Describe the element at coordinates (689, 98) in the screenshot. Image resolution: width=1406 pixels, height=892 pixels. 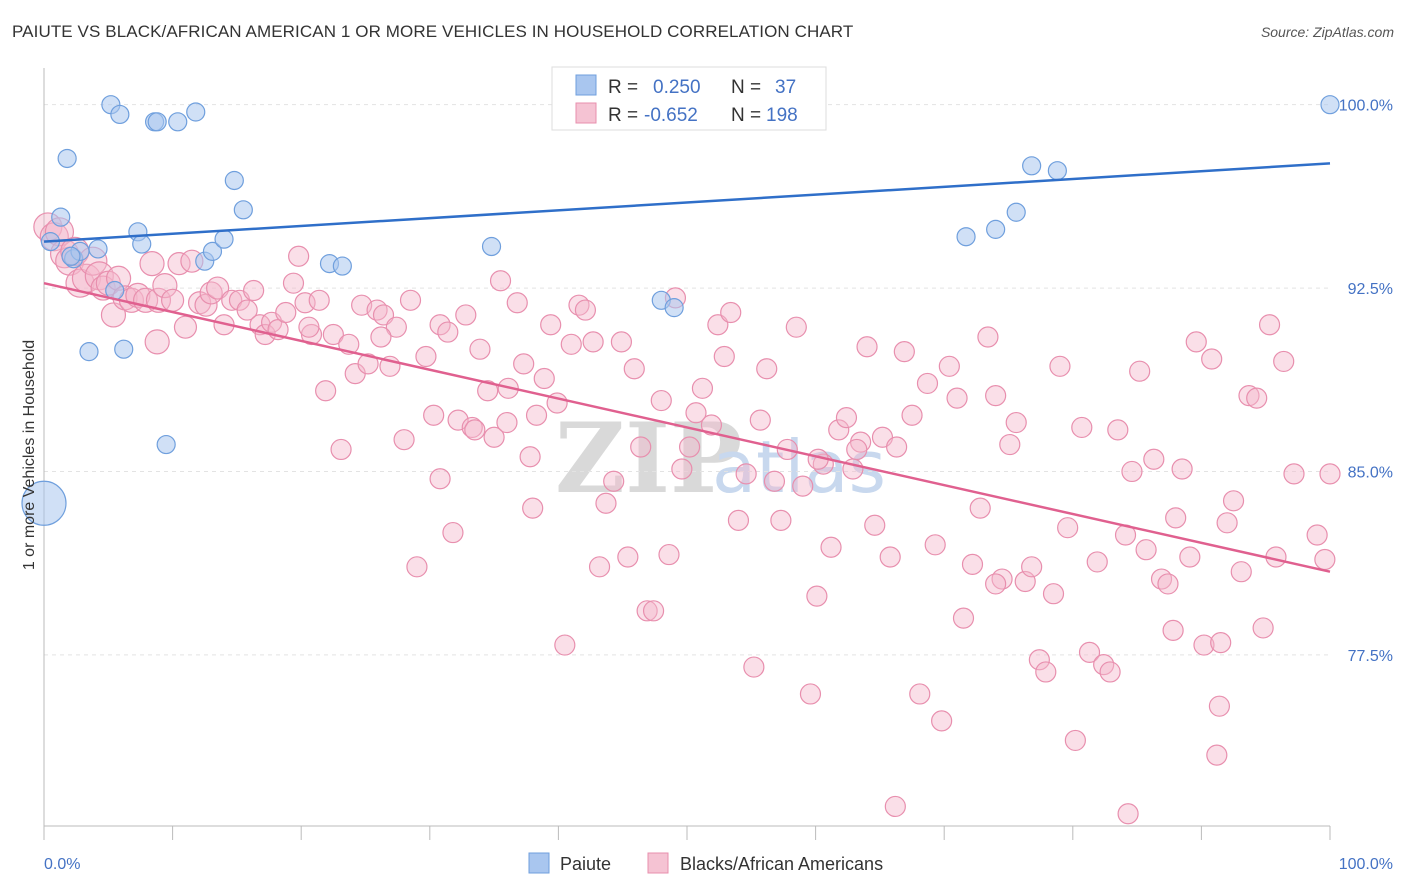
I see `stats-legend: R = 0.250 N = 37 R = -0.652 N = 198` at that location.